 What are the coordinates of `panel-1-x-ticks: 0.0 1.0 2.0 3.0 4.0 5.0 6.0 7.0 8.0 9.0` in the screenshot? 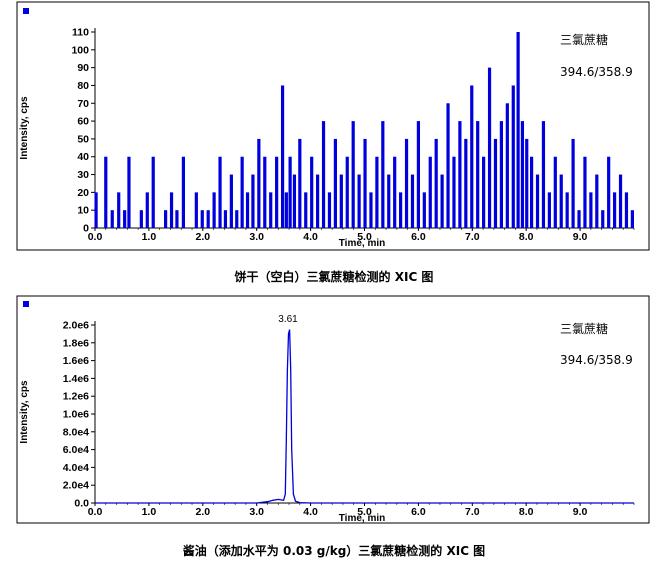 It's located at (361, 235).